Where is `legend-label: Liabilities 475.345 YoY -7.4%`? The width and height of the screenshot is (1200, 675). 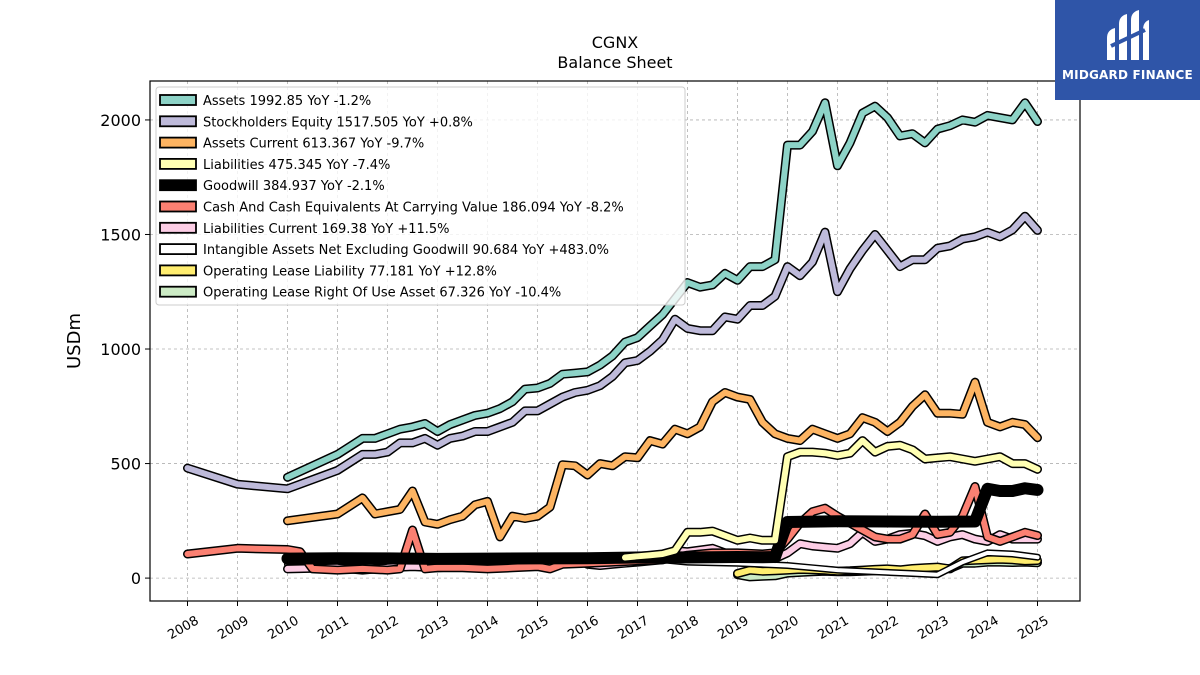 legend-label: Liabilities 475.345 YoY -7.4% is located at coordinates (296, 165).